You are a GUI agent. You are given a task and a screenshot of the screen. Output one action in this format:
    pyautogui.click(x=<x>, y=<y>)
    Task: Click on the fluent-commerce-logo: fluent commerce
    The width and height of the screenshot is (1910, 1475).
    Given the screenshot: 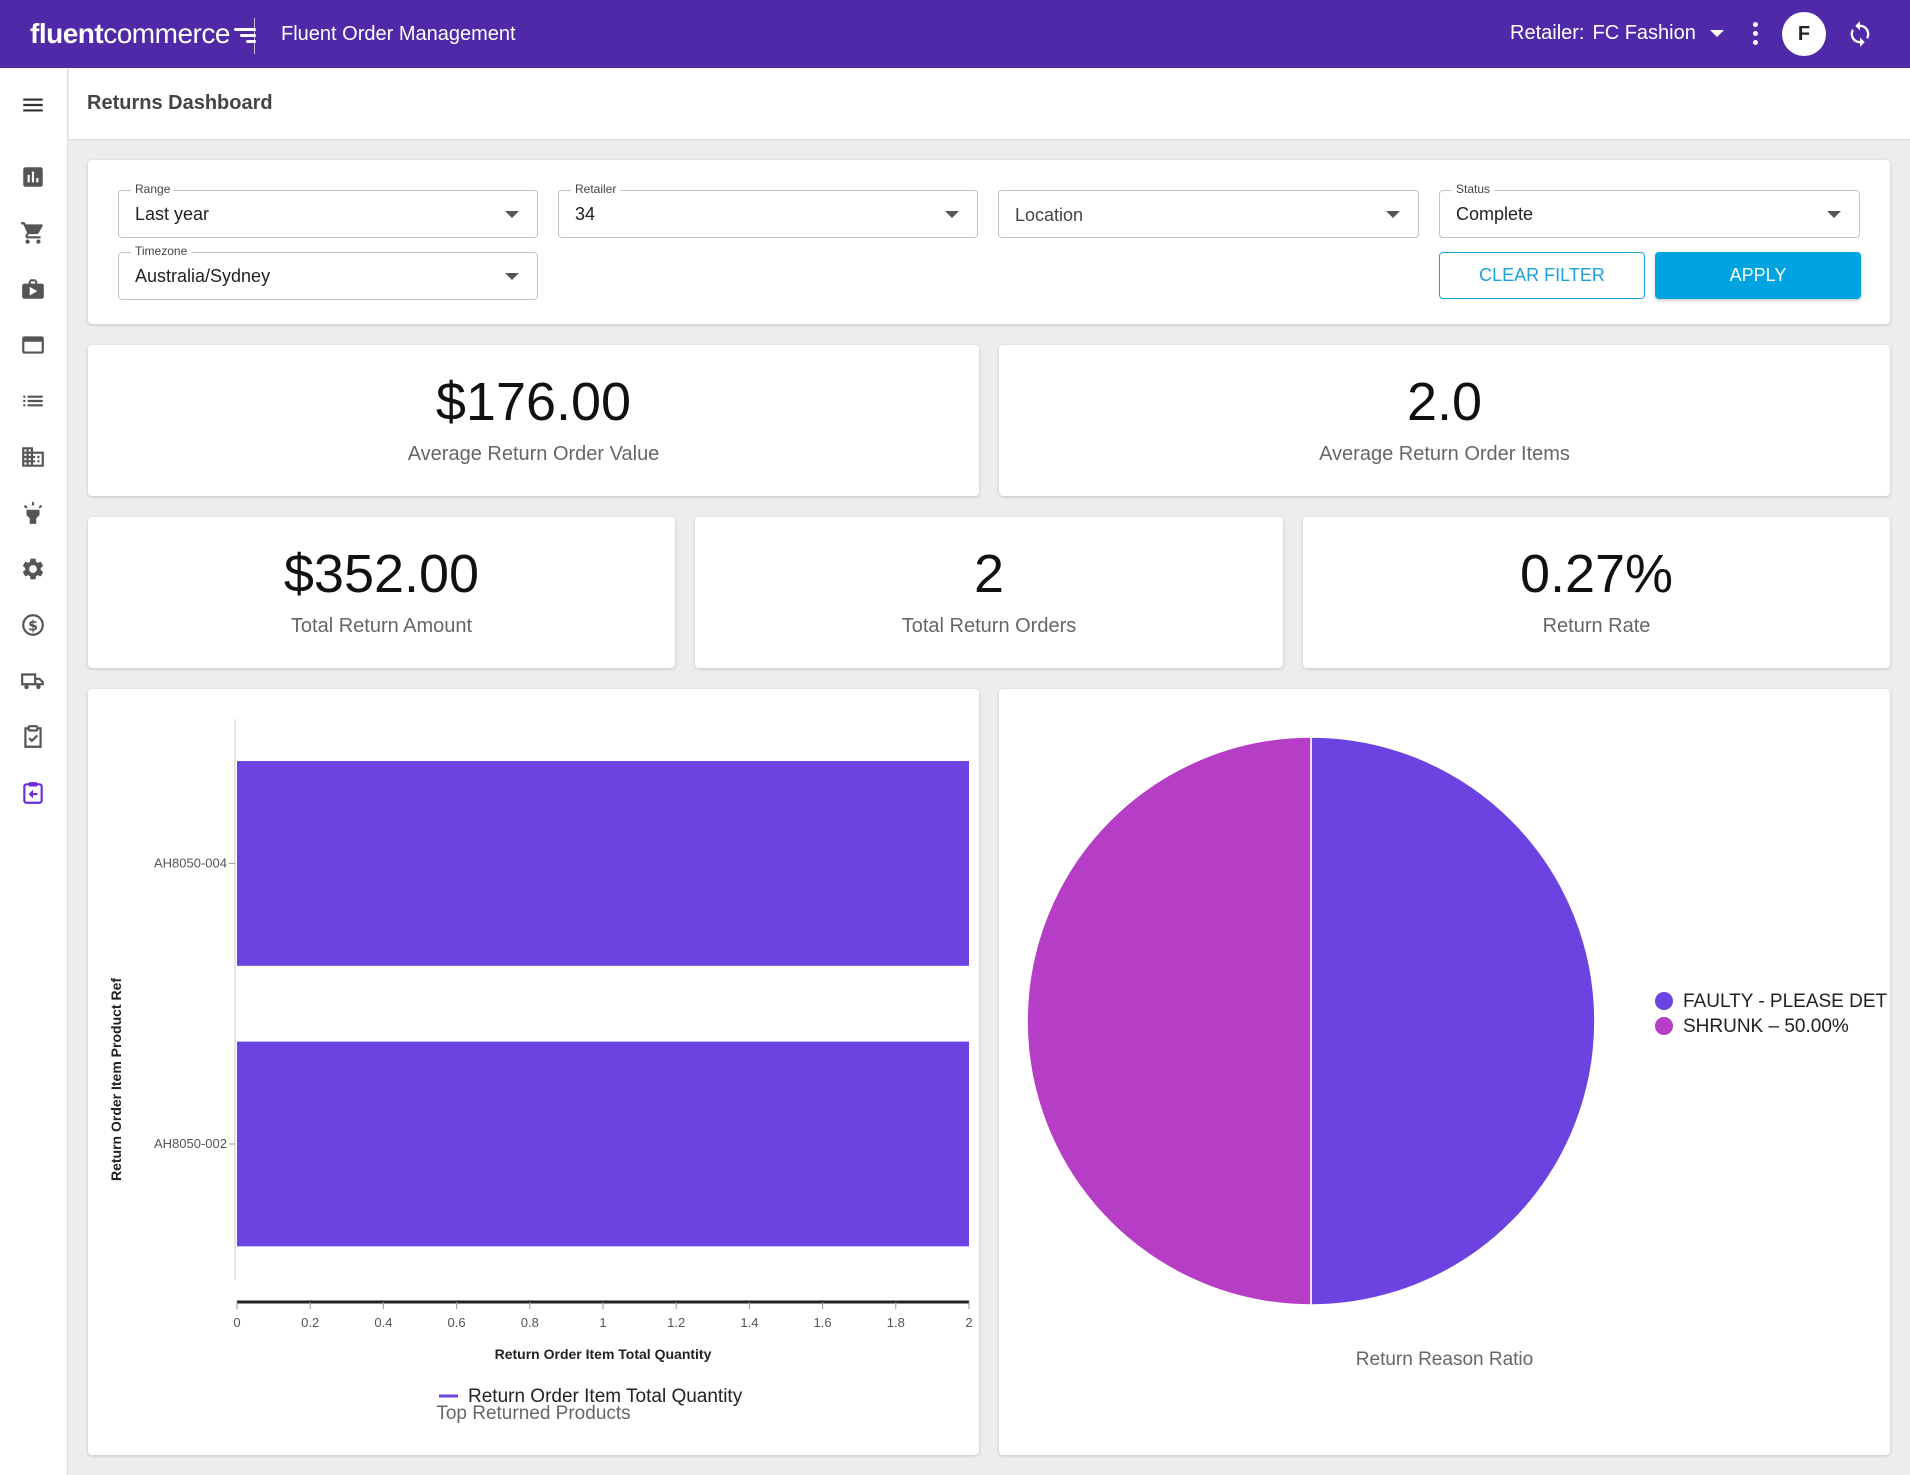 What is the action you would take?
    pyautogui.click(x=143, y=34)
    